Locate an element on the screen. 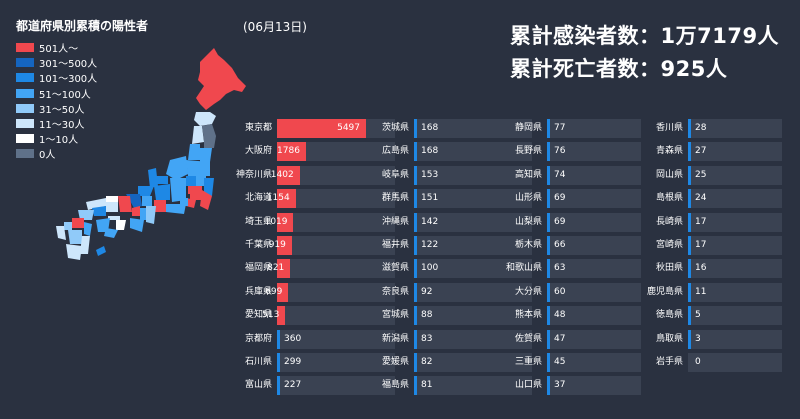 The height and width of the screenshot is (419, 800). bar-value-label: 1786 is located at coordinates (288, 151).